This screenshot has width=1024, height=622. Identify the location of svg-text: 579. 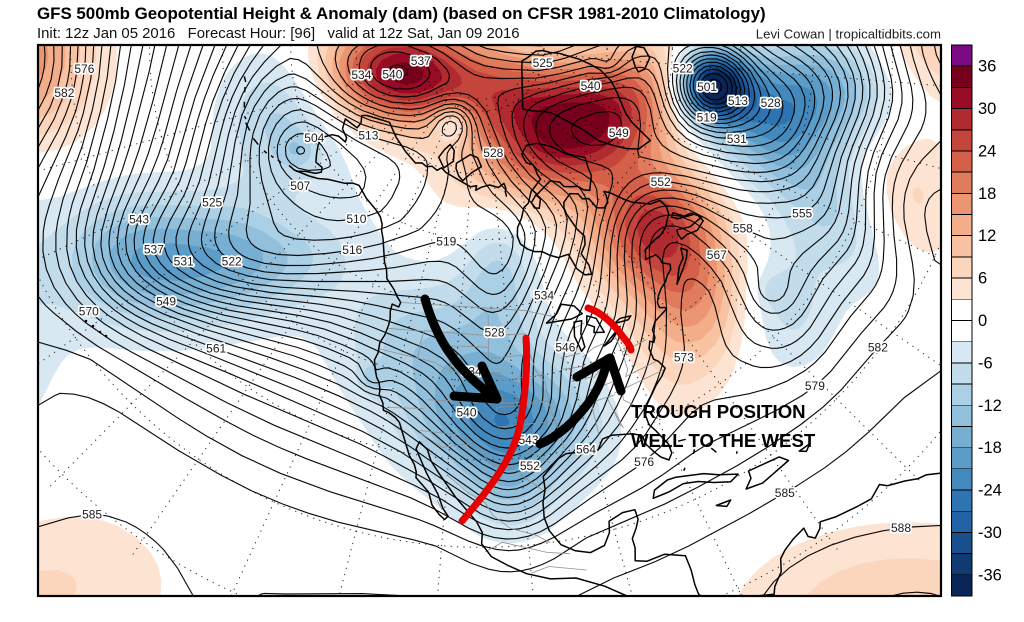
(815, 386).